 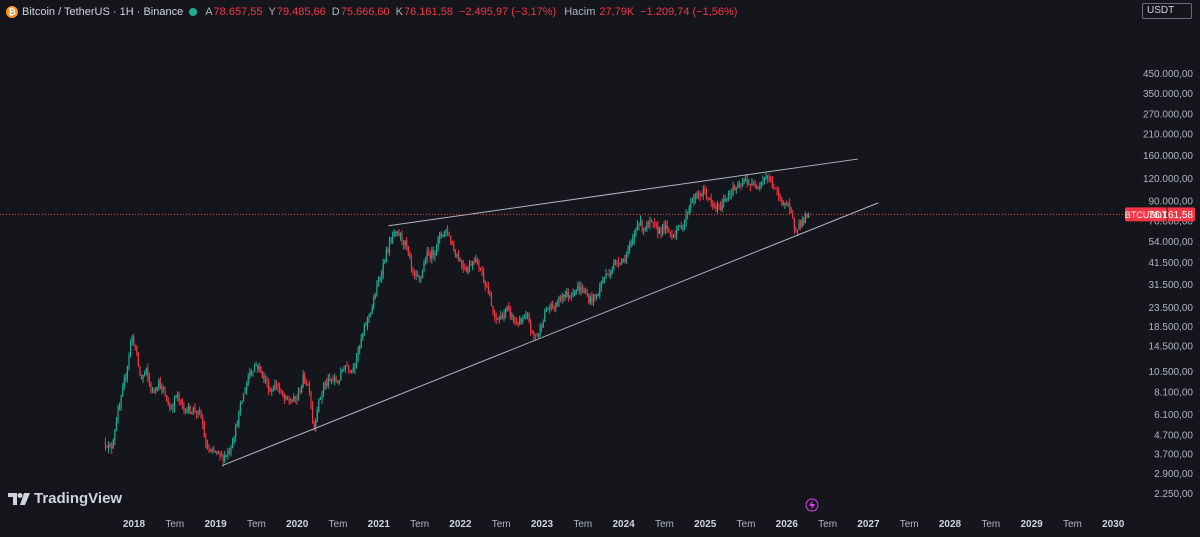 I want to click on flash-icon, so click(x=812, y=505).